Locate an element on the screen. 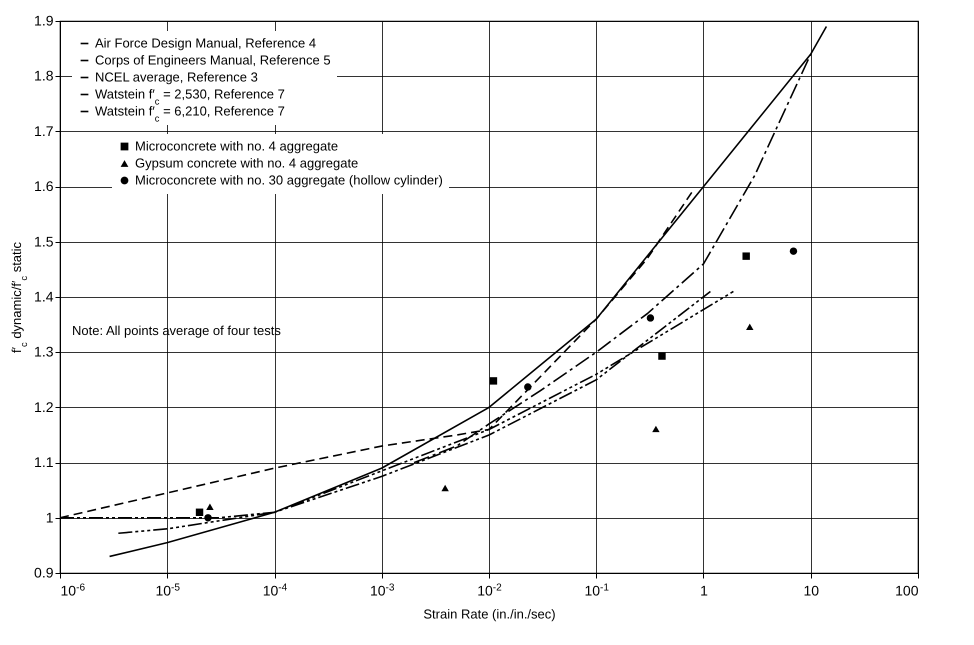  y-tick-label: 1.6 is located at coordinates (44, 186).